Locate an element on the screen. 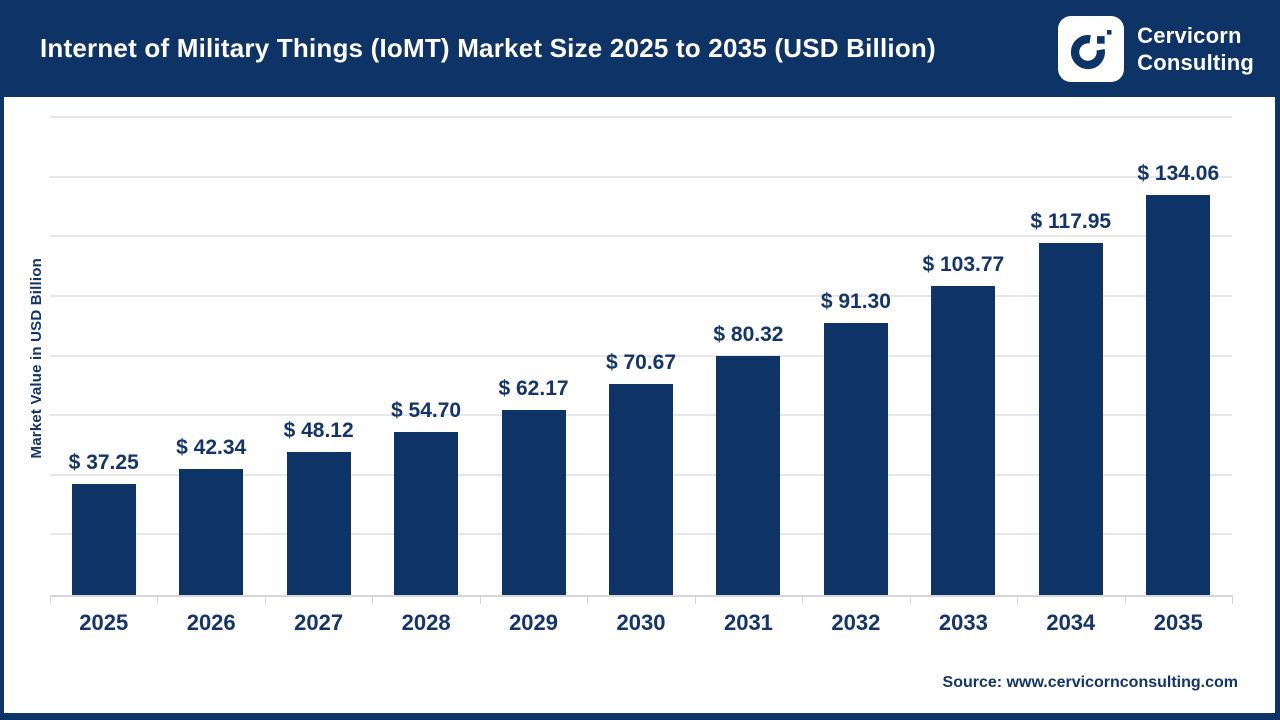  x-tick-label: 2031 is located at coordinates (748, 622).